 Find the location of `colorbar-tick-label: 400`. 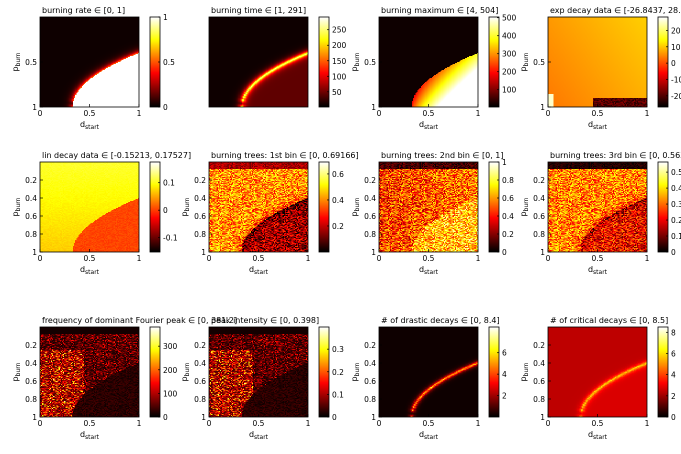

colorbar-tick-label: 400 is located at coordinates (509, 36).